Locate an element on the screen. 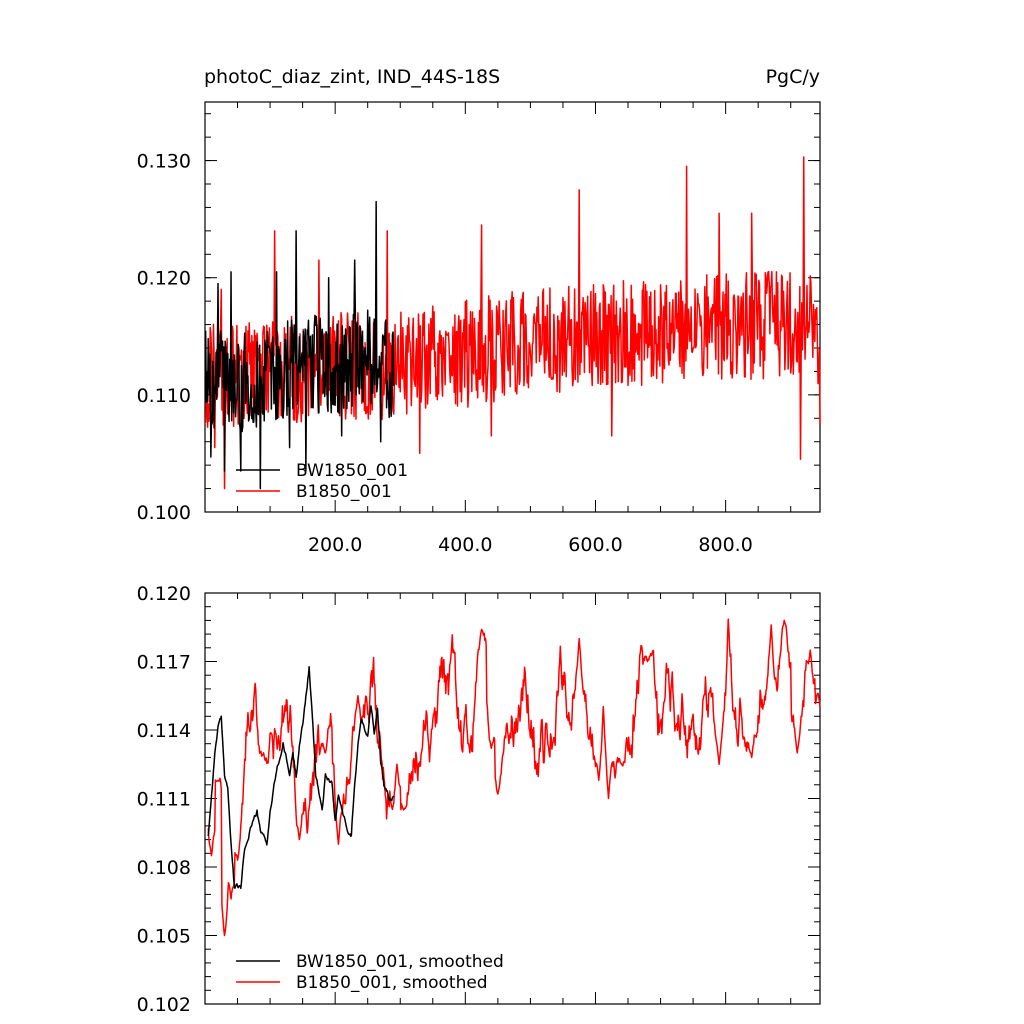 This screenshot has width=1024, height=1024. legend-label-b1850: B1850_001 is located at coordinates (344, 492).